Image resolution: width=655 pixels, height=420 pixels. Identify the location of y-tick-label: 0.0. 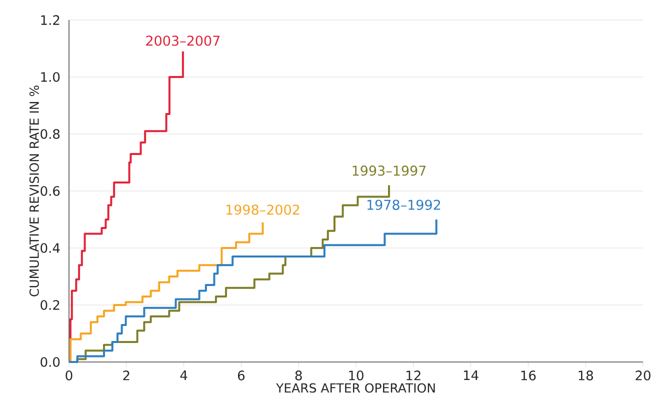
(50, 362).